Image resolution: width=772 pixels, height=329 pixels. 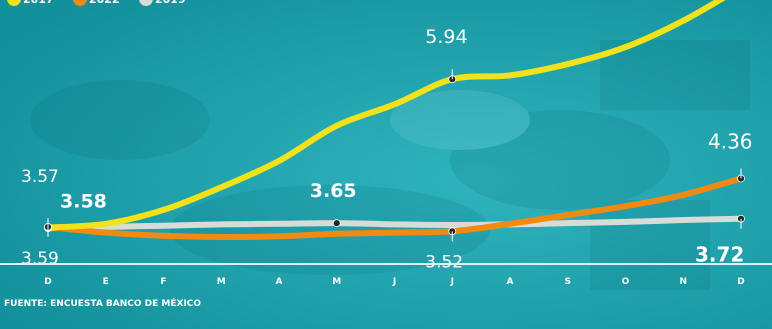 I want to click on data-label-2022-0: 3.59, so click(x=40, y=259).